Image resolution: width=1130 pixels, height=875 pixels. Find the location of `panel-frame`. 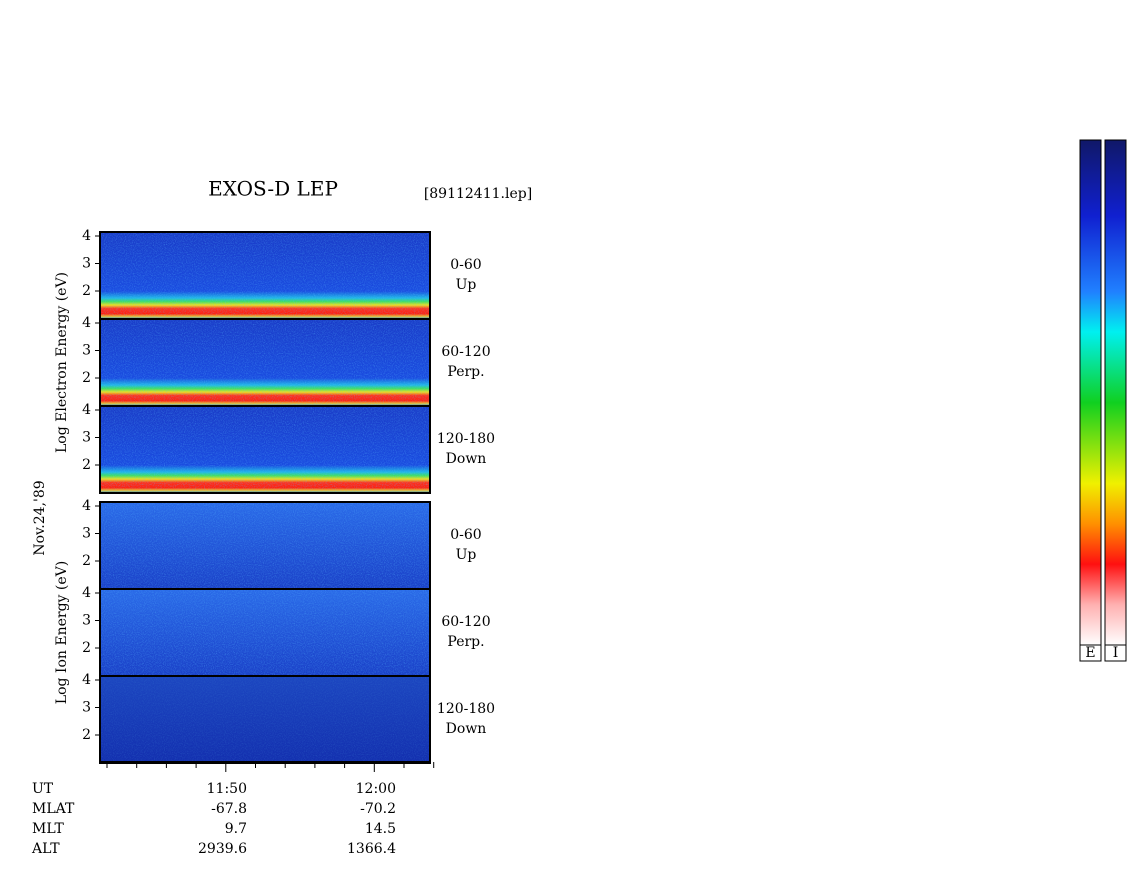

panel-frame is located at coordinates (265, 449).